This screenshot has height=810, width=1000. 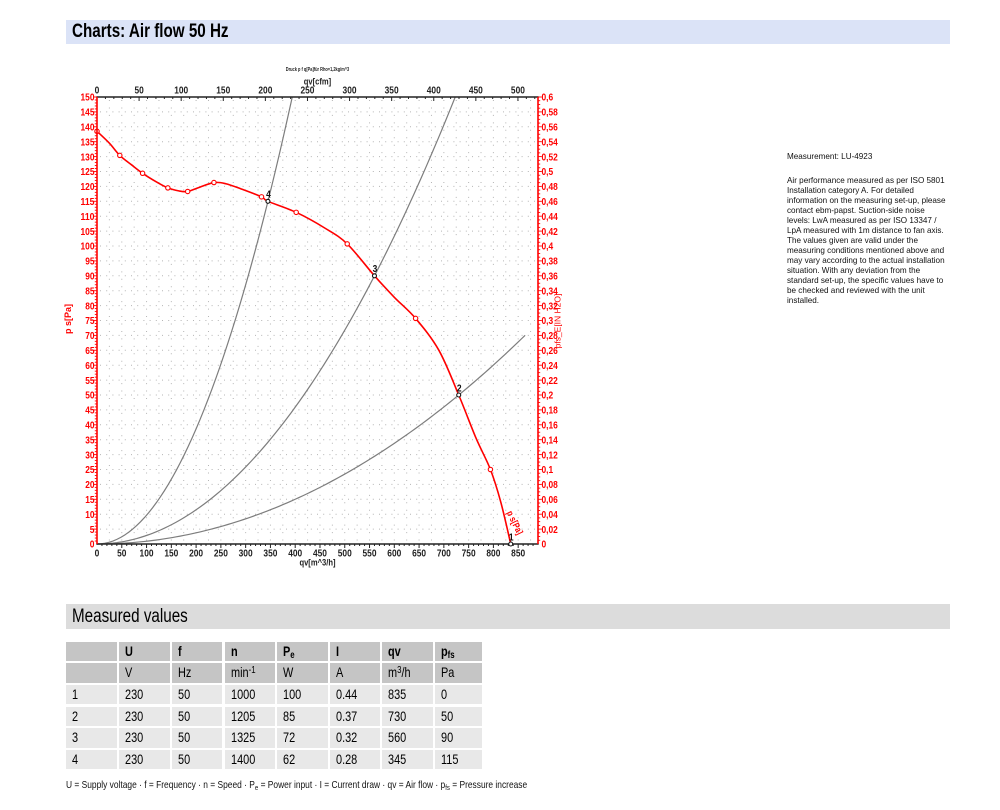 I want to click on svg-text: 0,16, so click(x=550, y=426).